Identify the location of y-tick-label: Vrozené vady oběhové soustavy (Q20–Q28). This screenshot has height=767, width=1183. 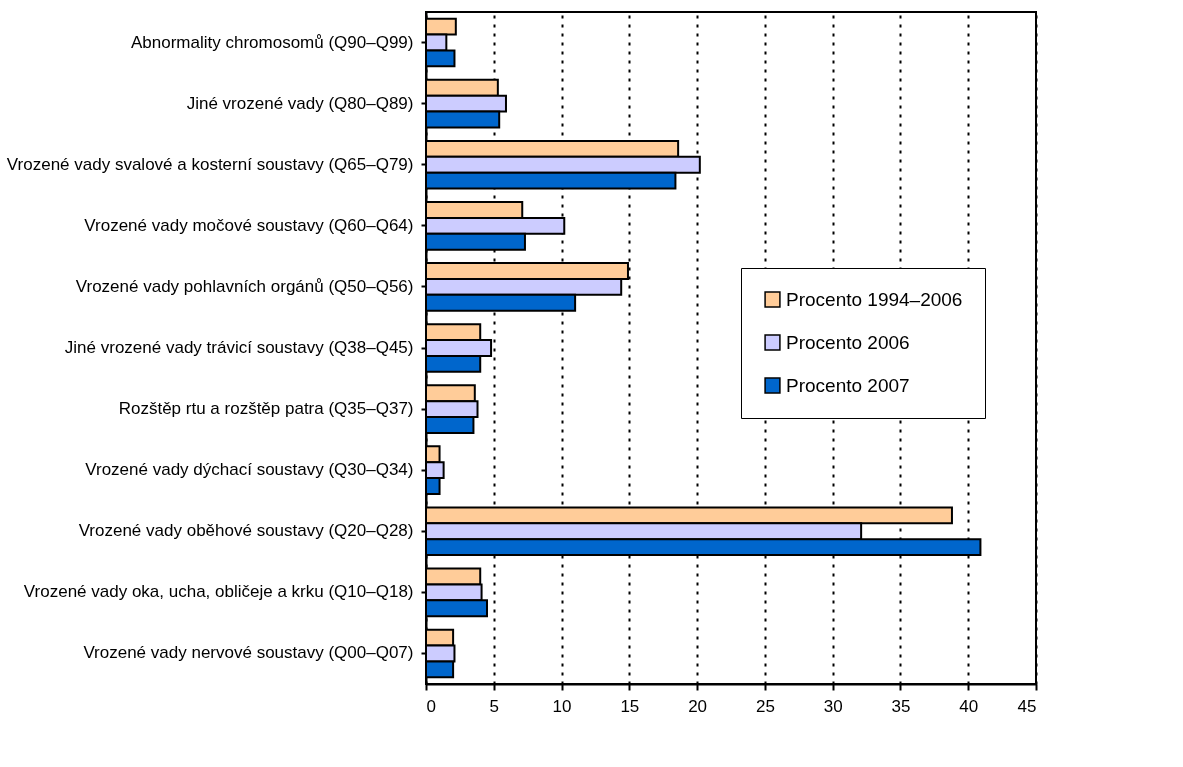
(246, 531).